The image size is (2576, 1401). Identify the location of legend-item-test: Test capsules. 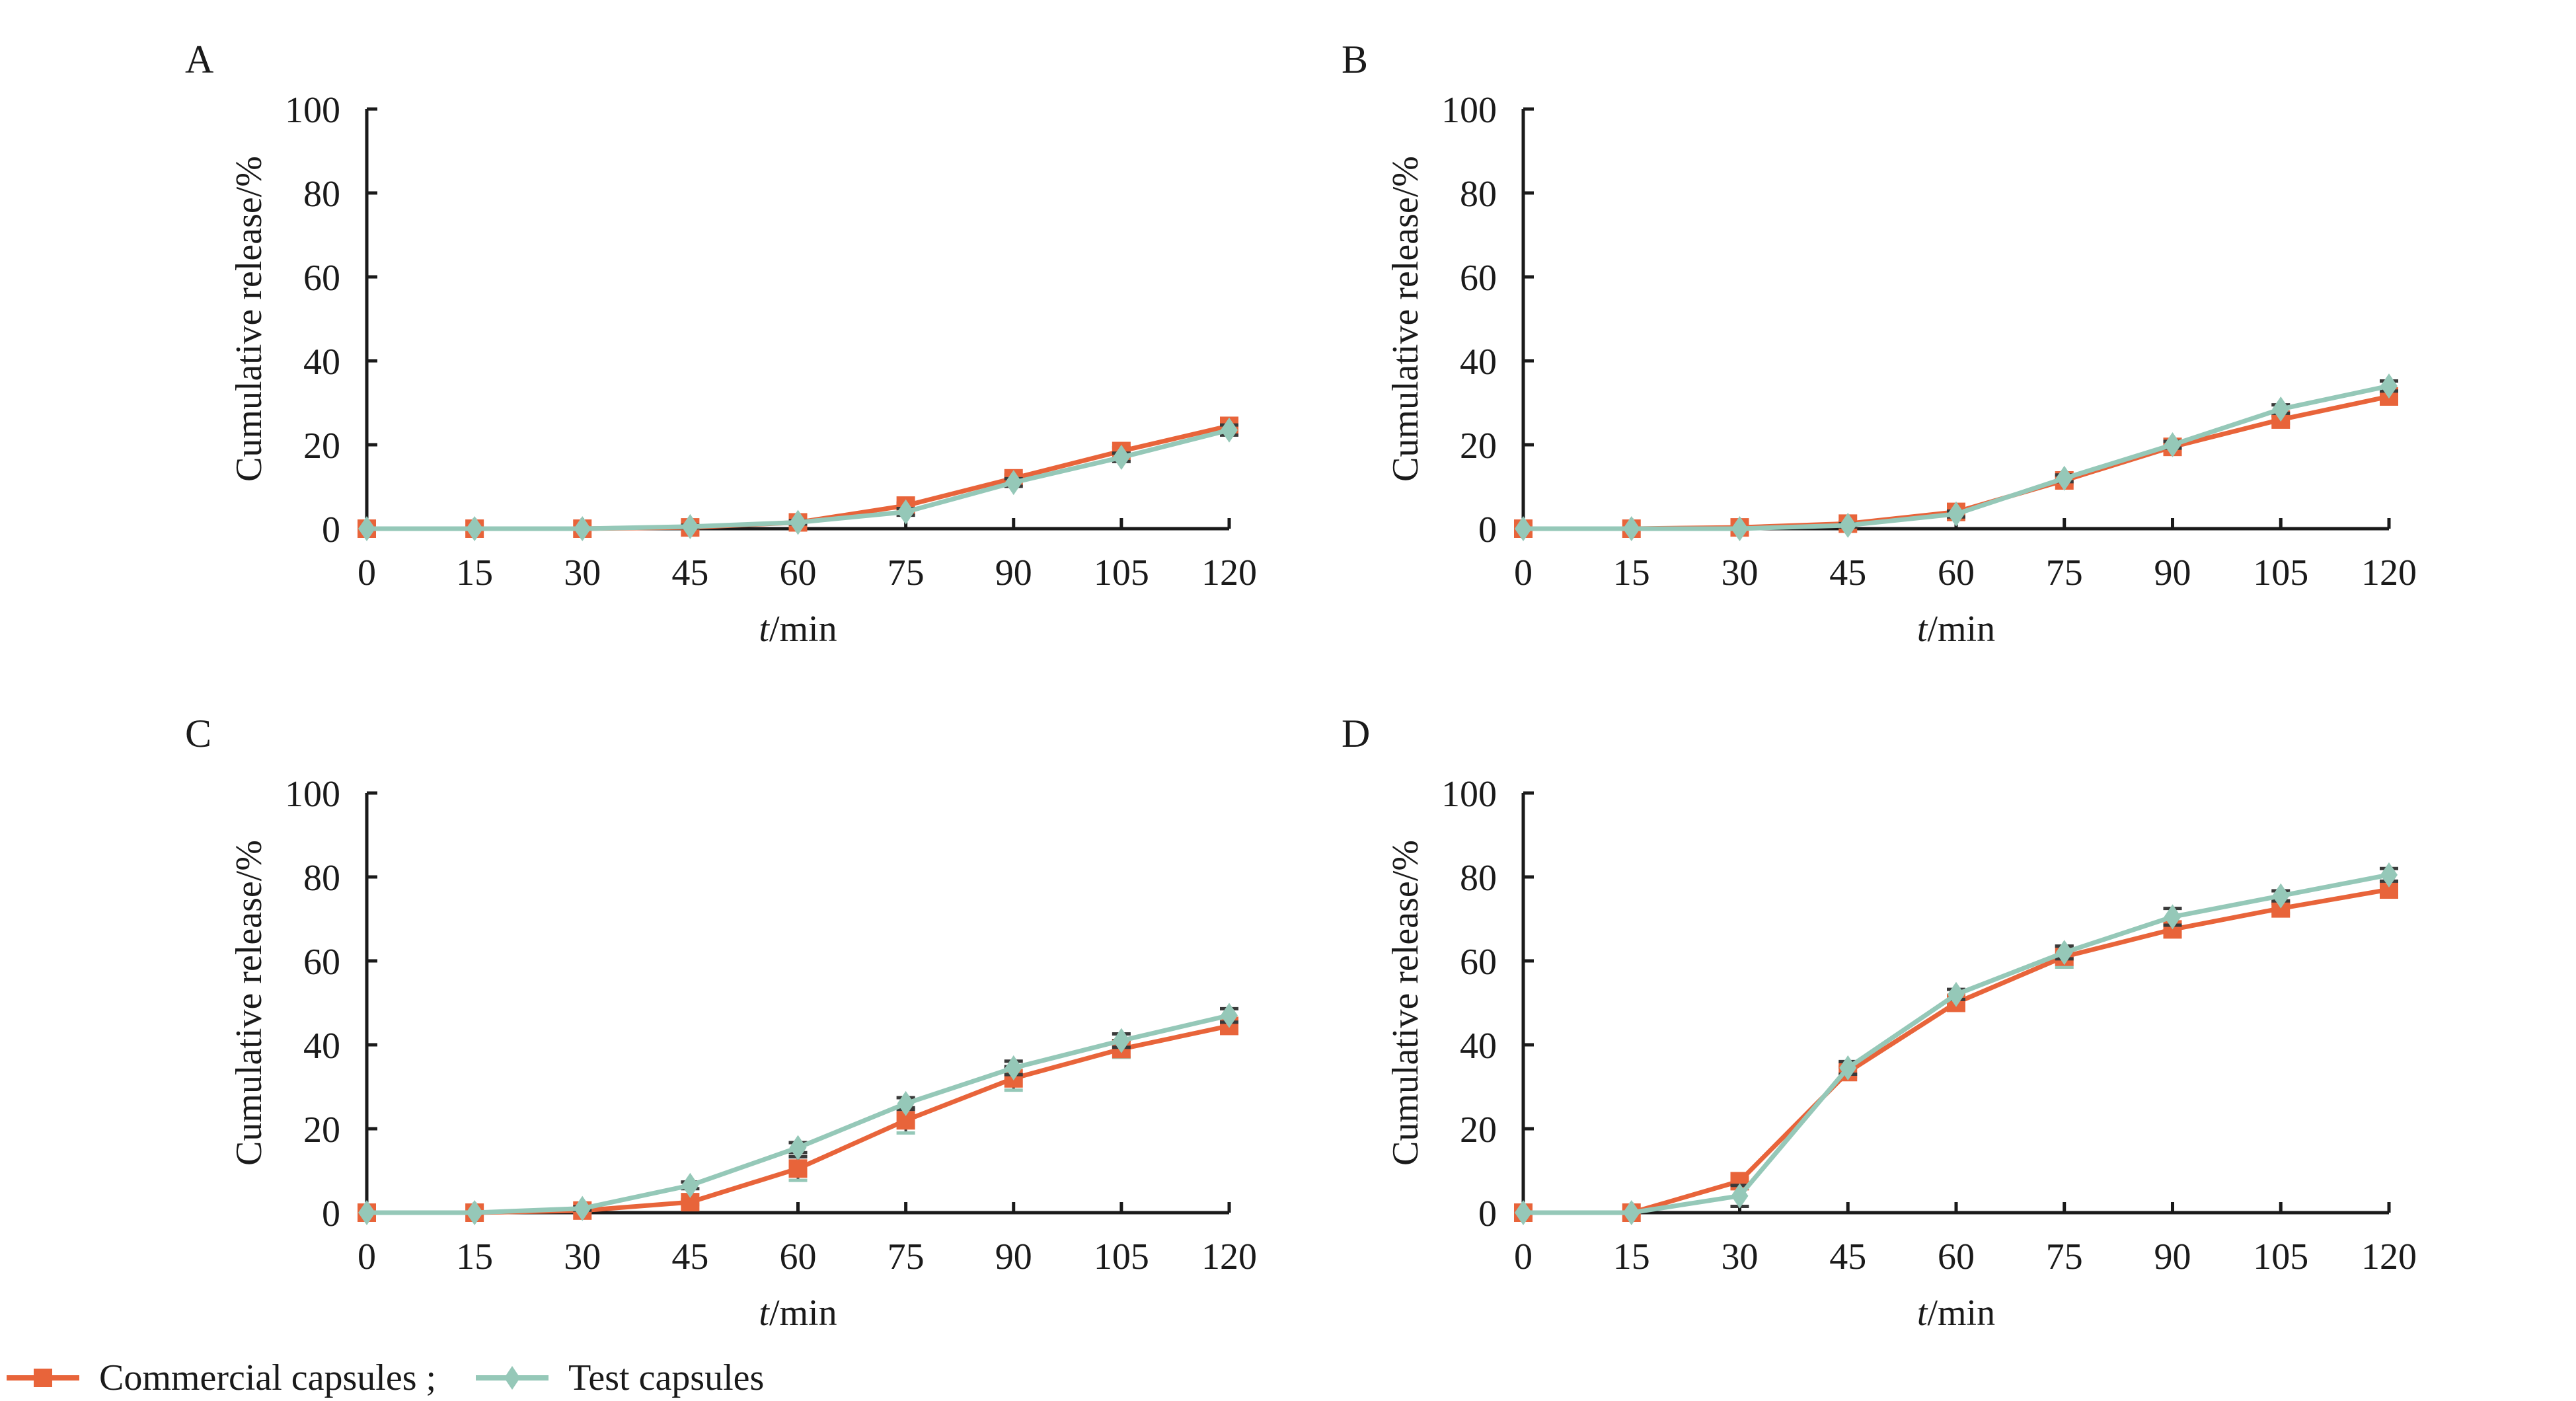
(640, 1378).